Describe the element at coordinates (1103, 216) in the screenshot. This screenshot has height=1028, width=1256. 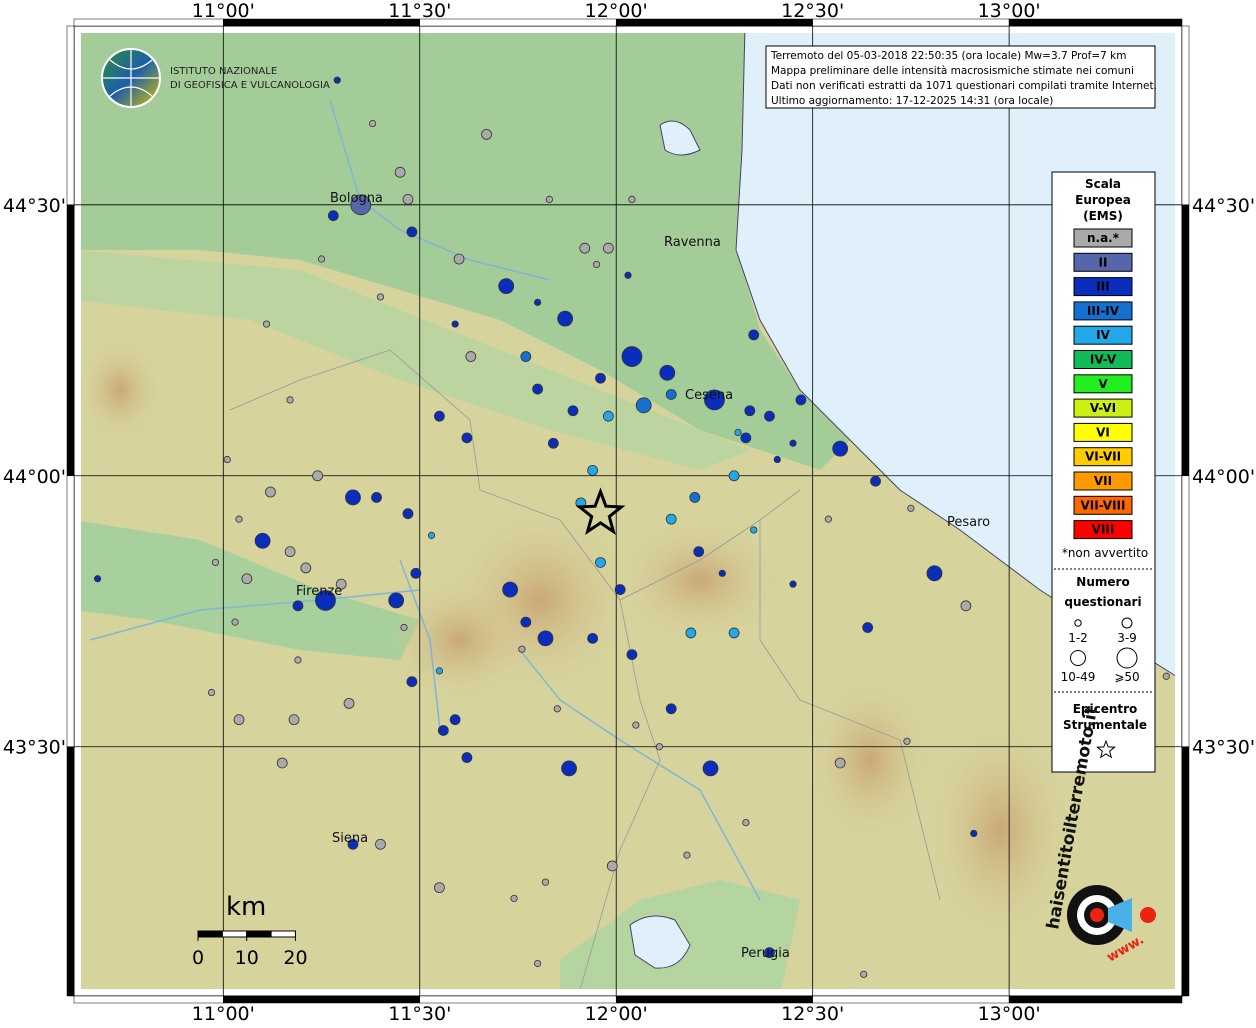
I see `legend-title: (EMS)` at that location.